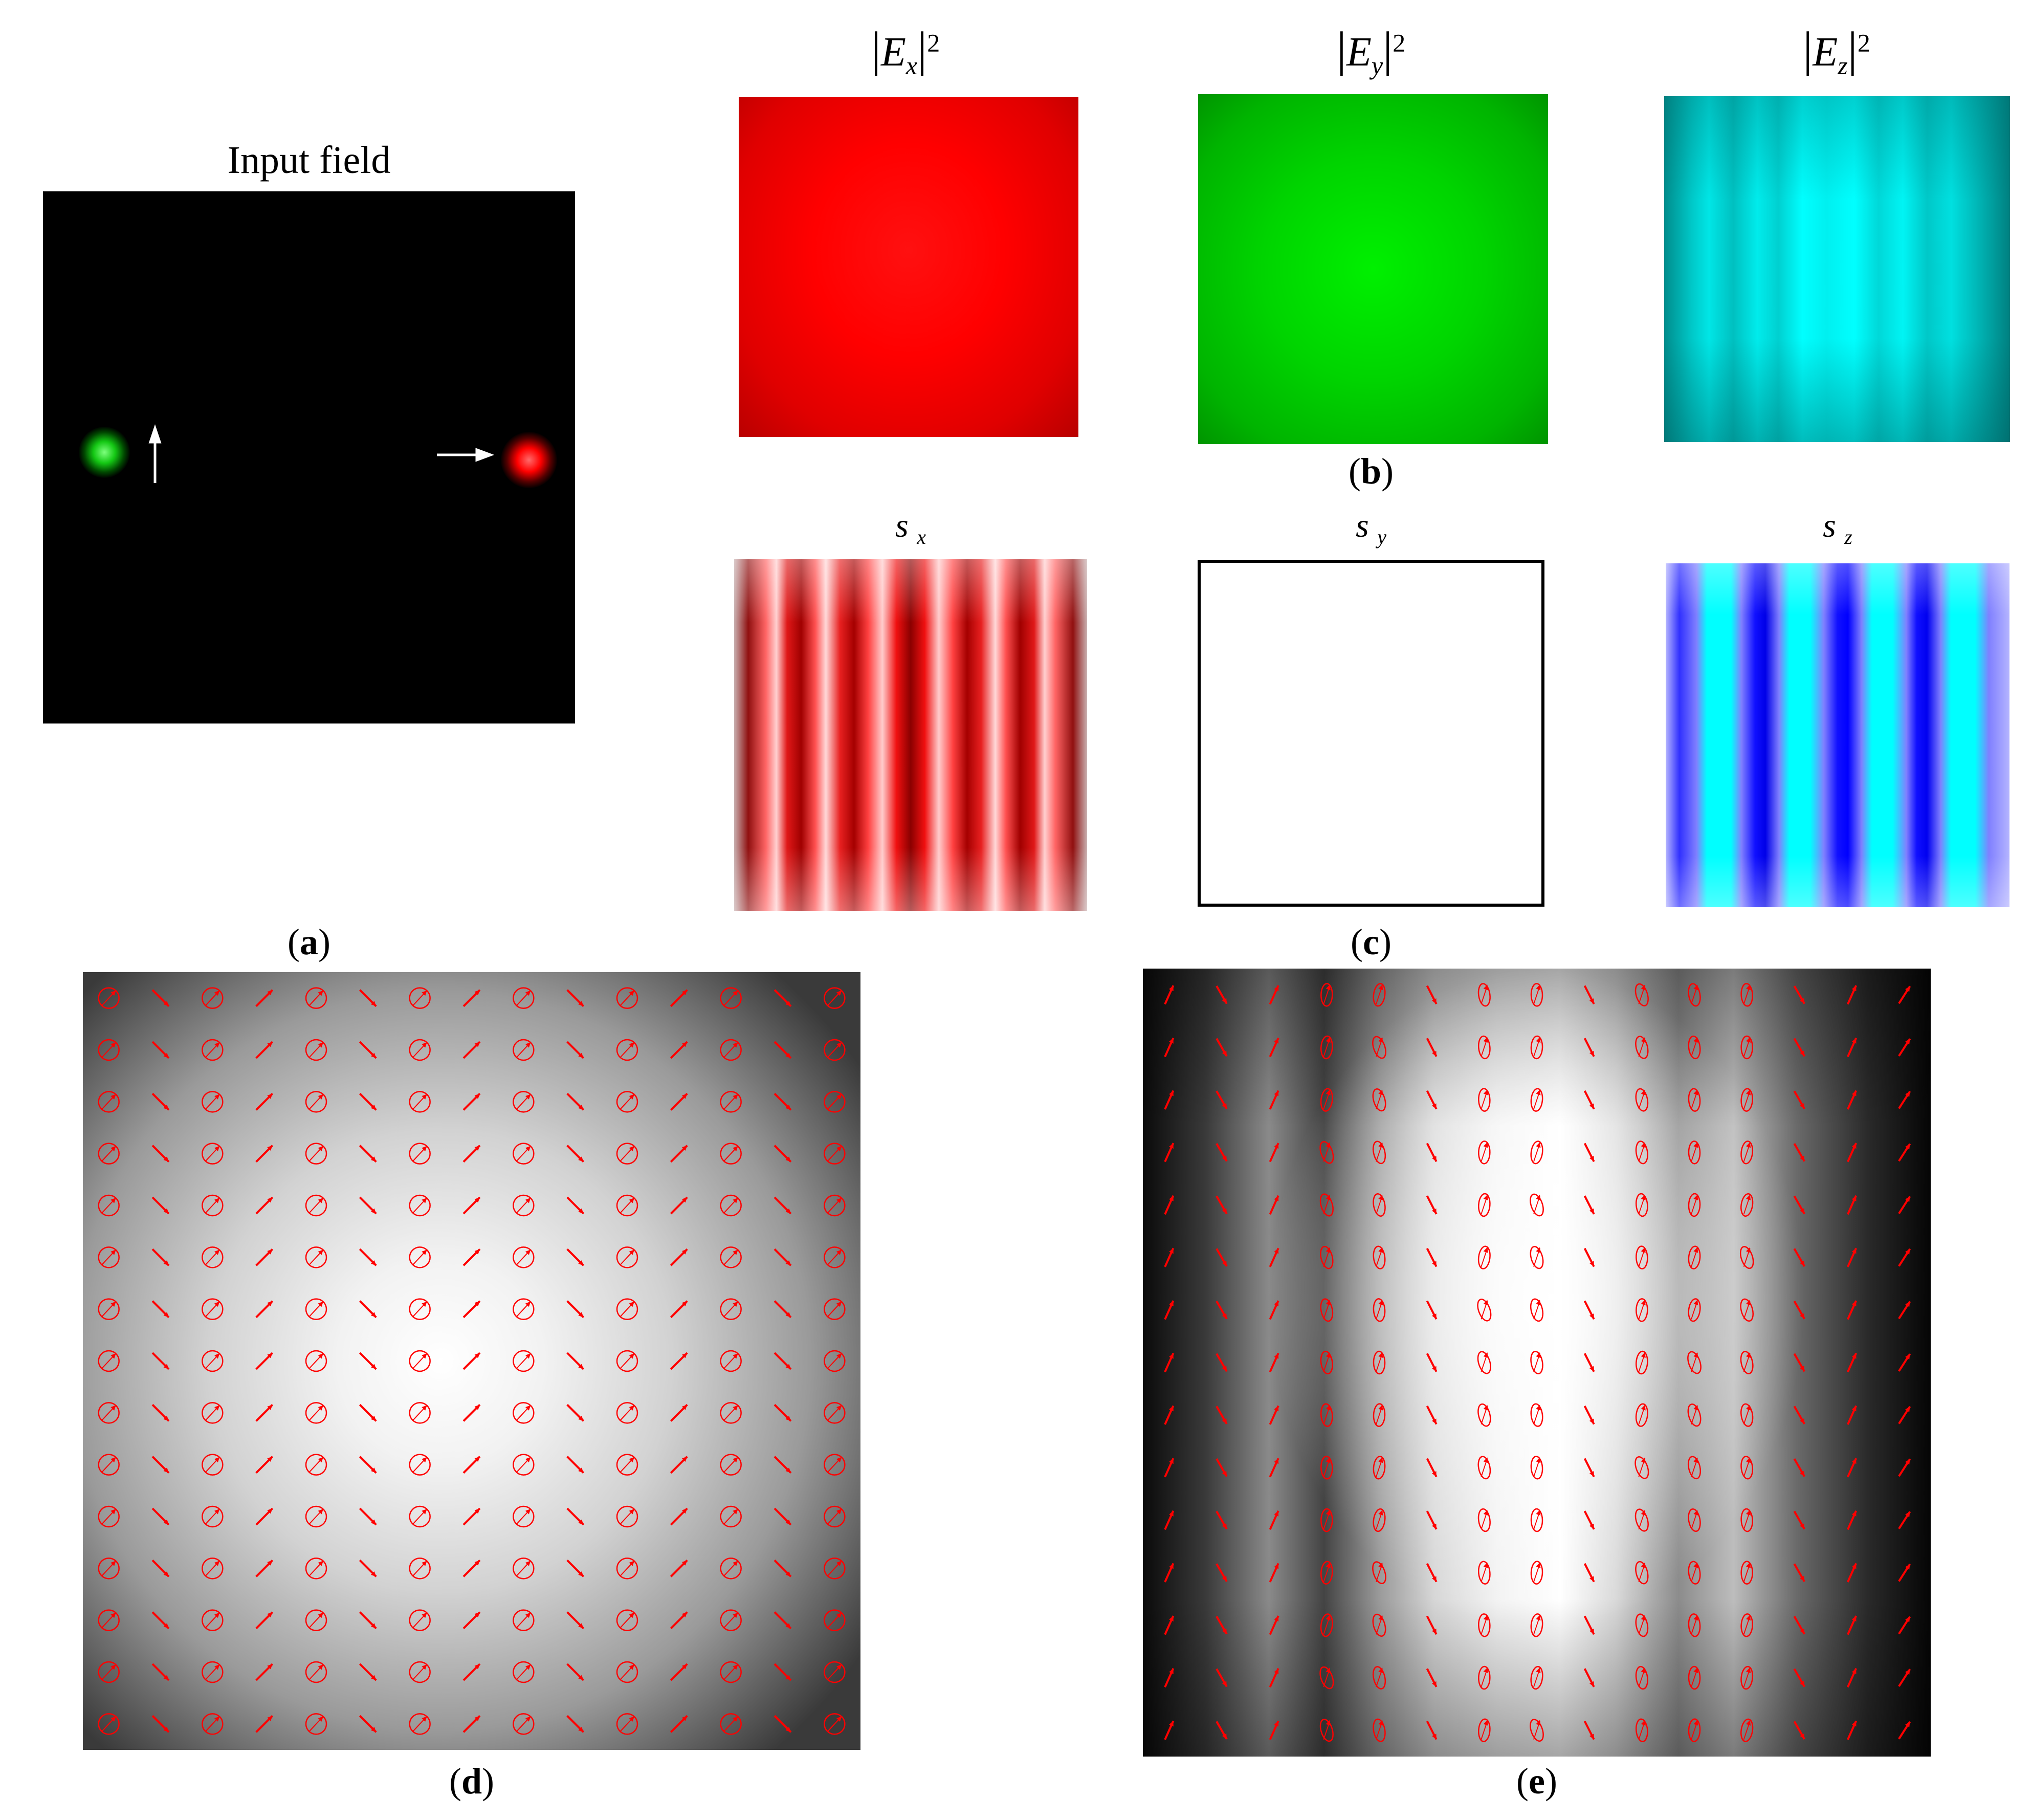 This screenshot has height=1820, width=2032. I want to click on sz-stokes-map, so click(1837, 735).